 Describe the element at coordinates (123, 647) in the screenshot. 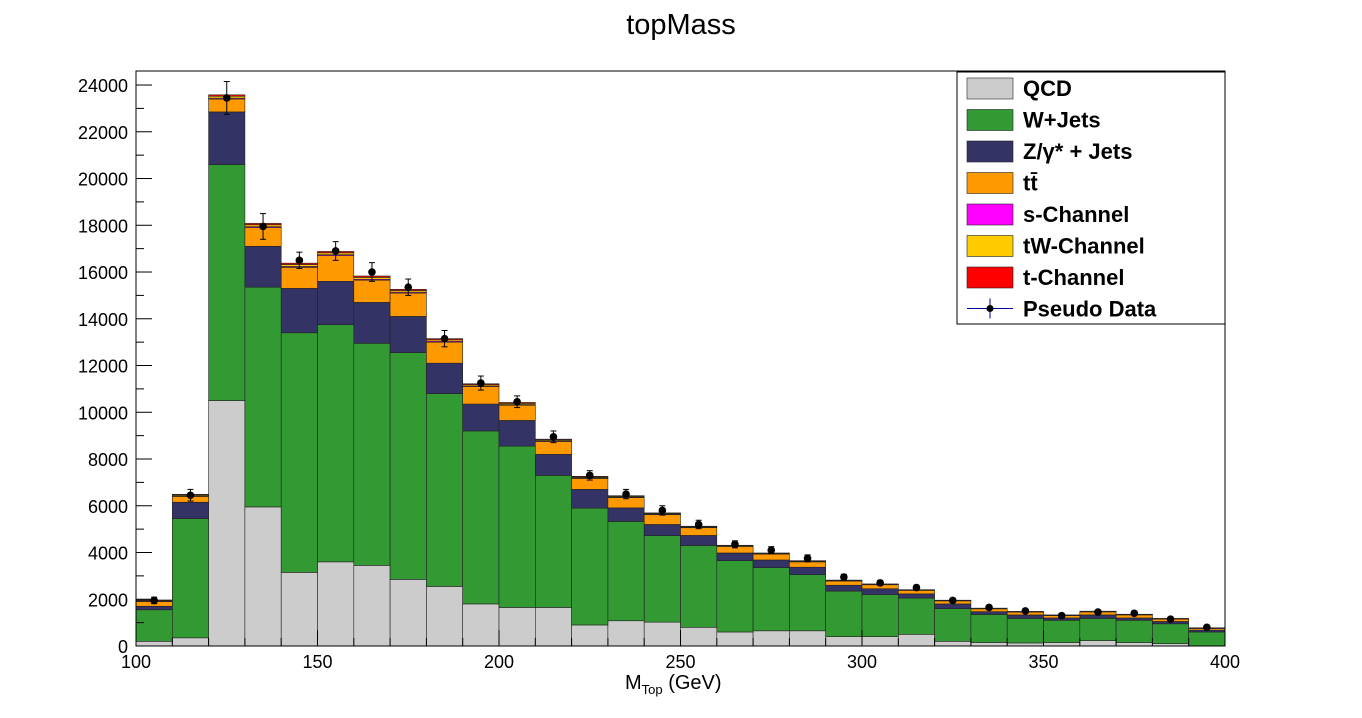

I see `y-tick-label: 0` at that location.